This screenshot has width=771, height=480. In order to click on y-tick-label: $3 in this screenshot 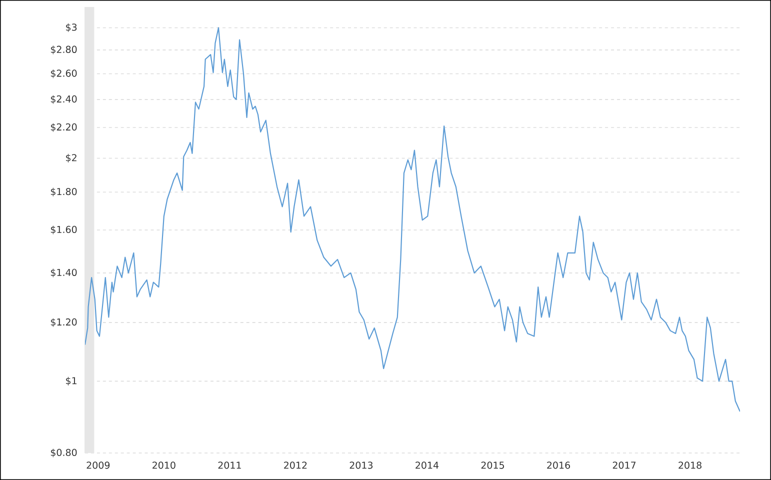, I will do `click(71, 27)`.